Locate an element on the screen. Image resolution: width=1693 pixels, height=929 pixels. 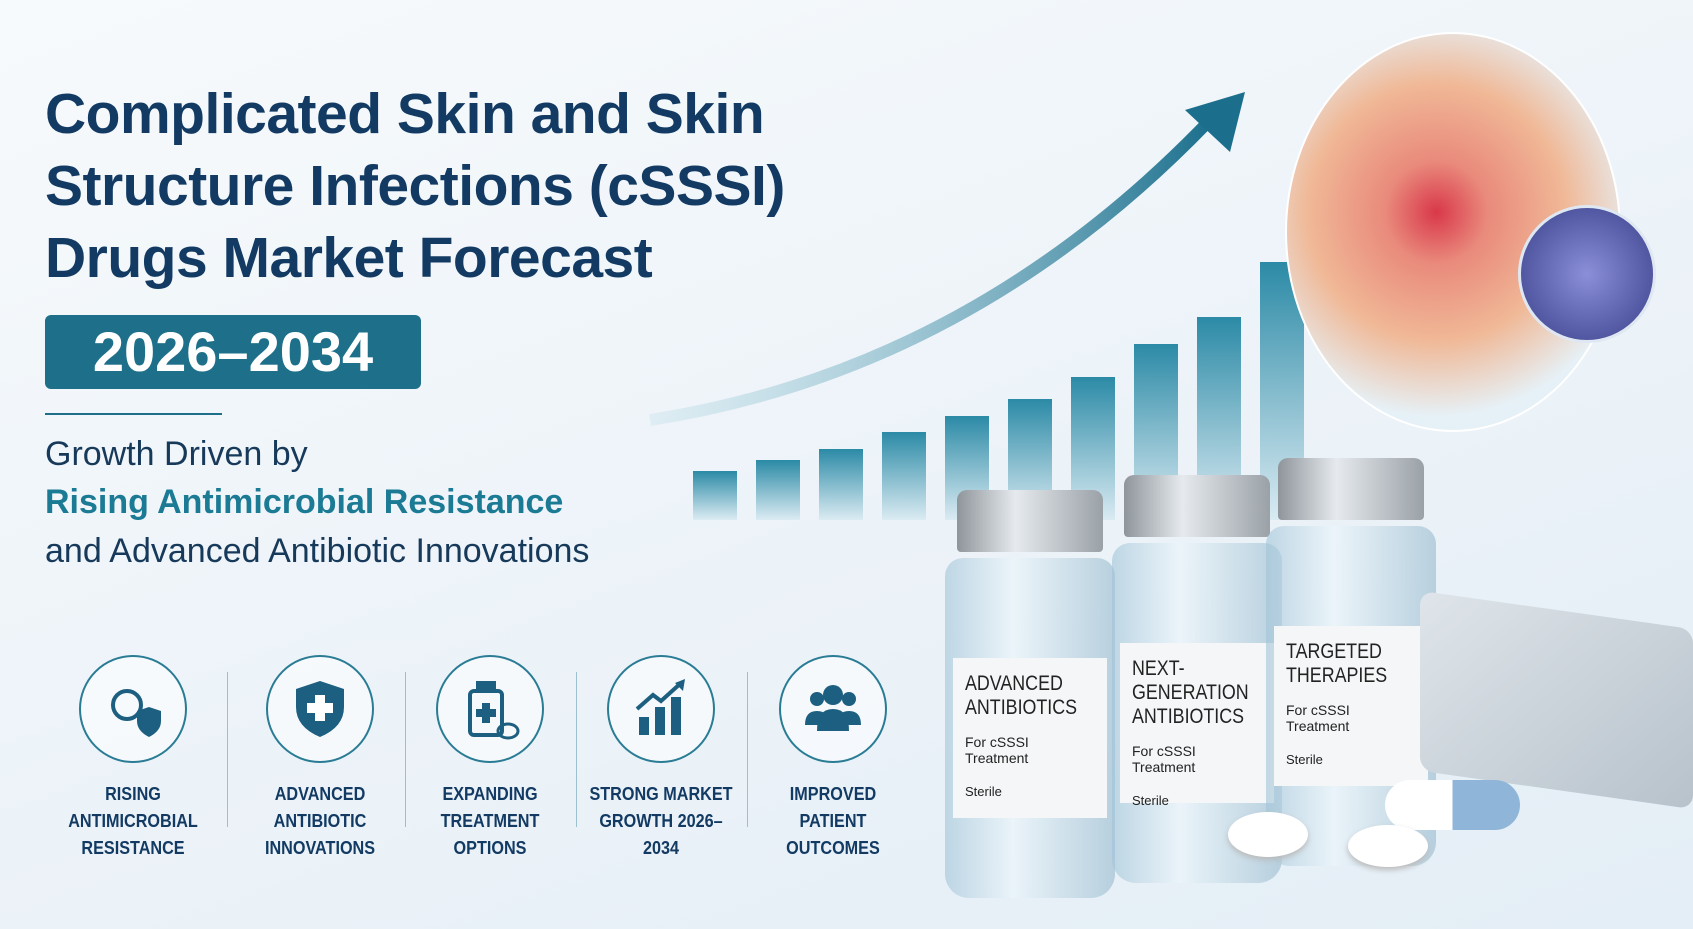
subtitle-line: and Advanced Antibiotic Innovations is located at coordinates (317, 551).